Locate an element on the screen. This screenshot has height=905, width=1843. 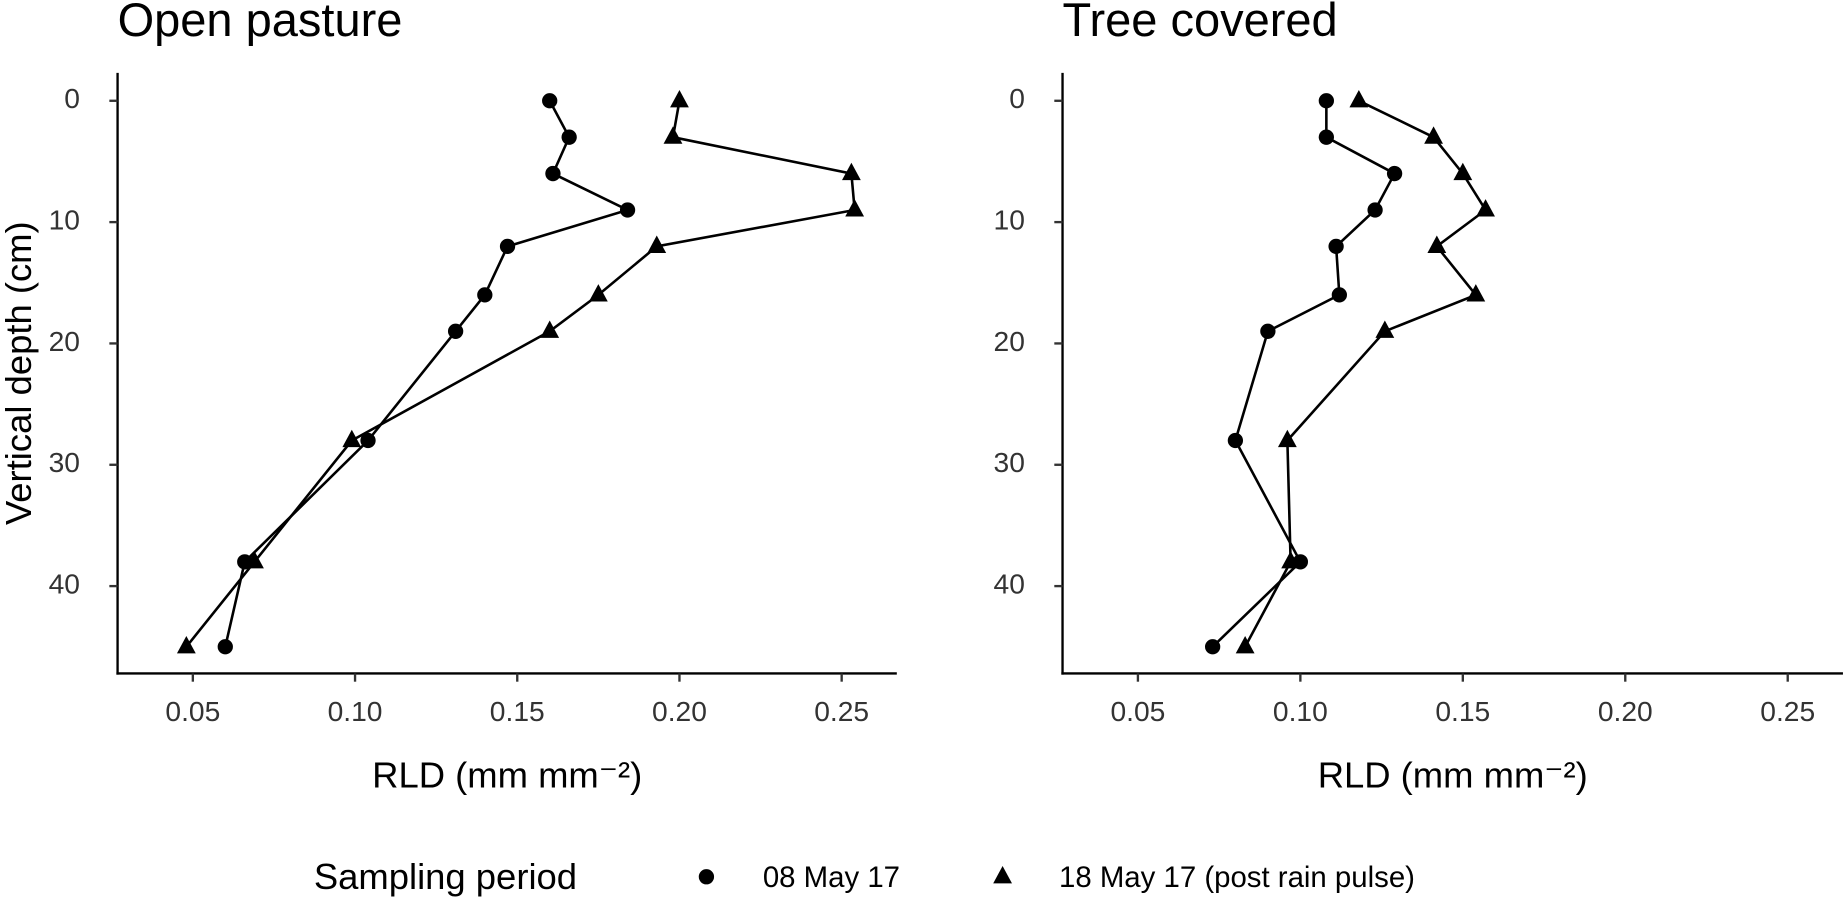
y-axis-title: Vertical depth (cm) is located at coordinates (19, 373).